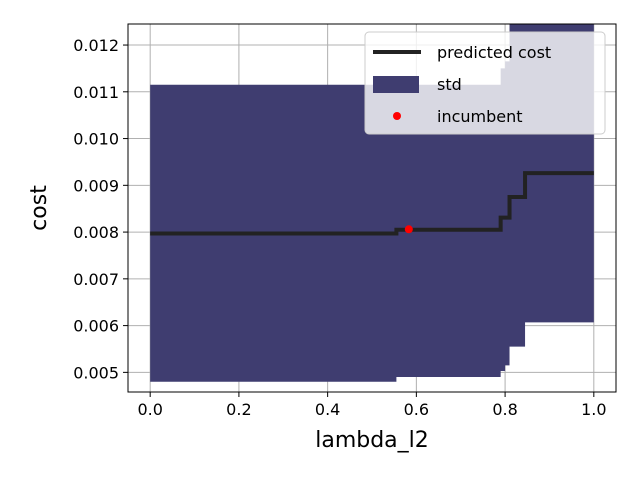 This screenshot has height=480, width=640. I want to click on y-tick-label: 0.005, so click(96, 372).